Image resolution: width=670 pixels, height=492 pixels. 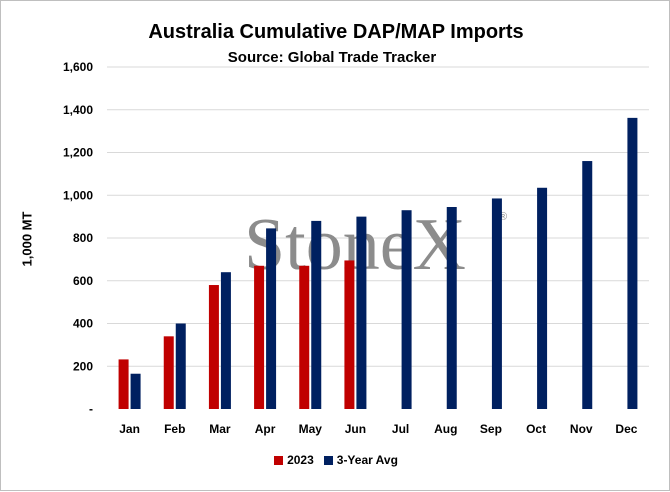 I want to click on x-tick-label: Feb, so click(x=174, y=429).